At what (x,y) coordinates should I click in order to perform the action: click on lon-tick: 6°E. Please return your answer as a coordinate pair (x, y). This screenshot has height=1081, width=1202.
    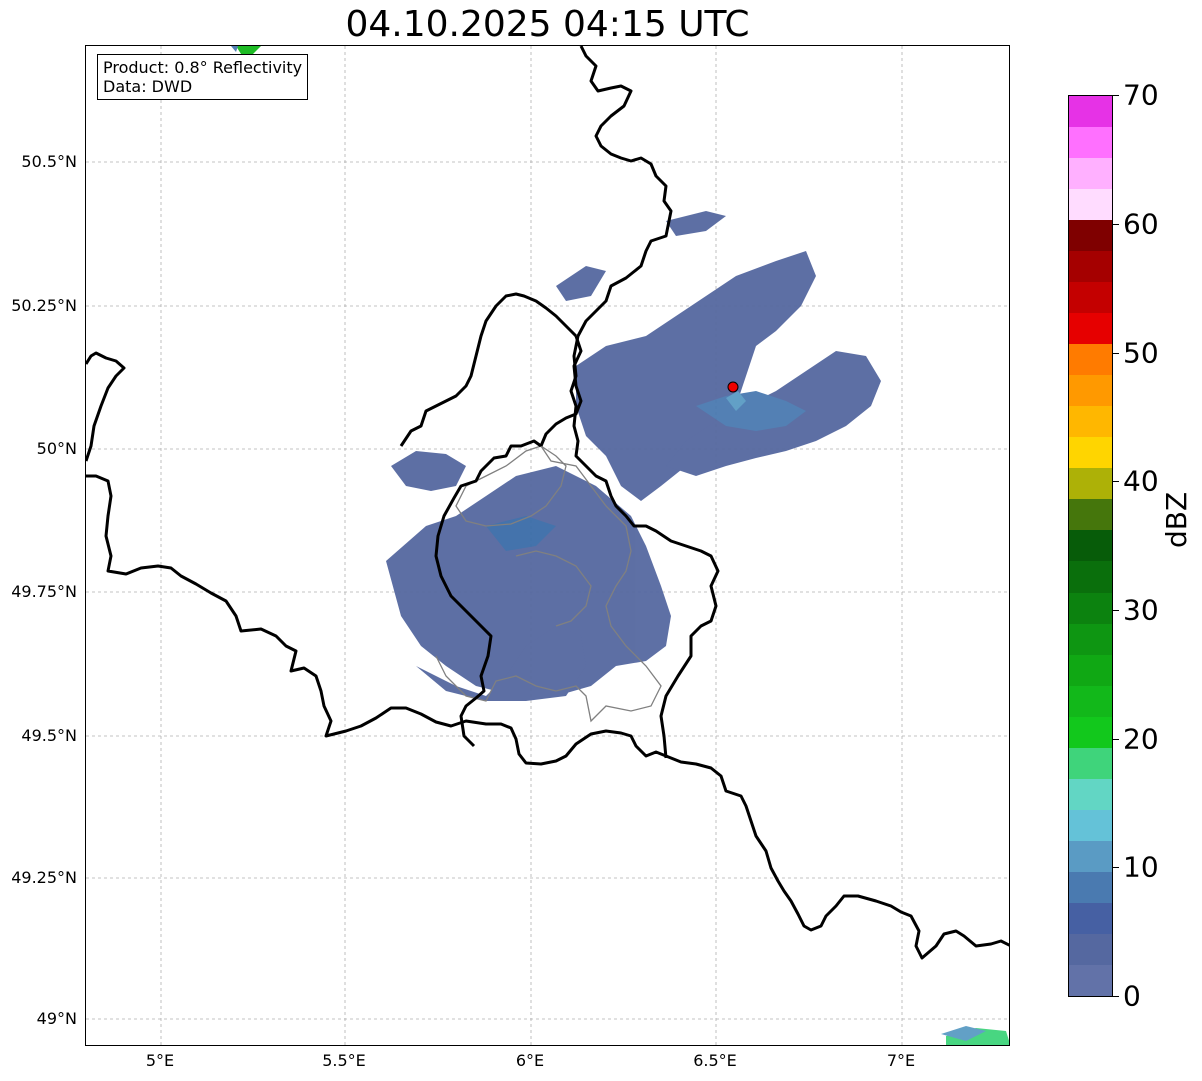
    Looking at the image, I should click on (530, 1060).